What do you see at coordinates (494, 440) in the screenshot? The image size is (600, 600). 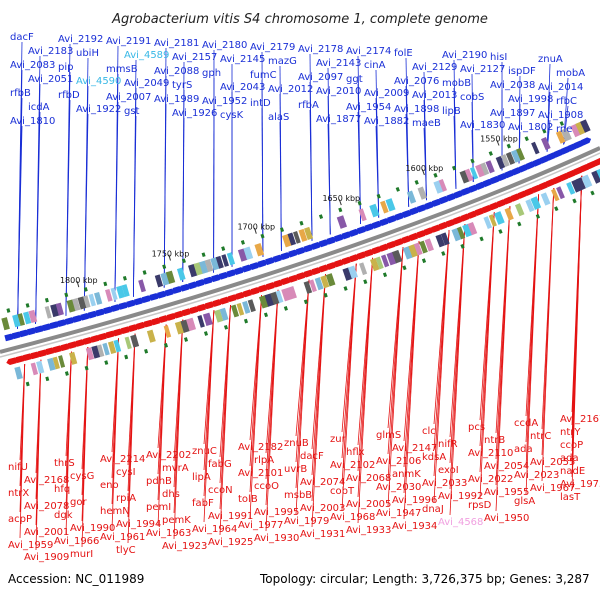 I see `reverse-gene-label: ntrB` at bounding box center [494, 440].